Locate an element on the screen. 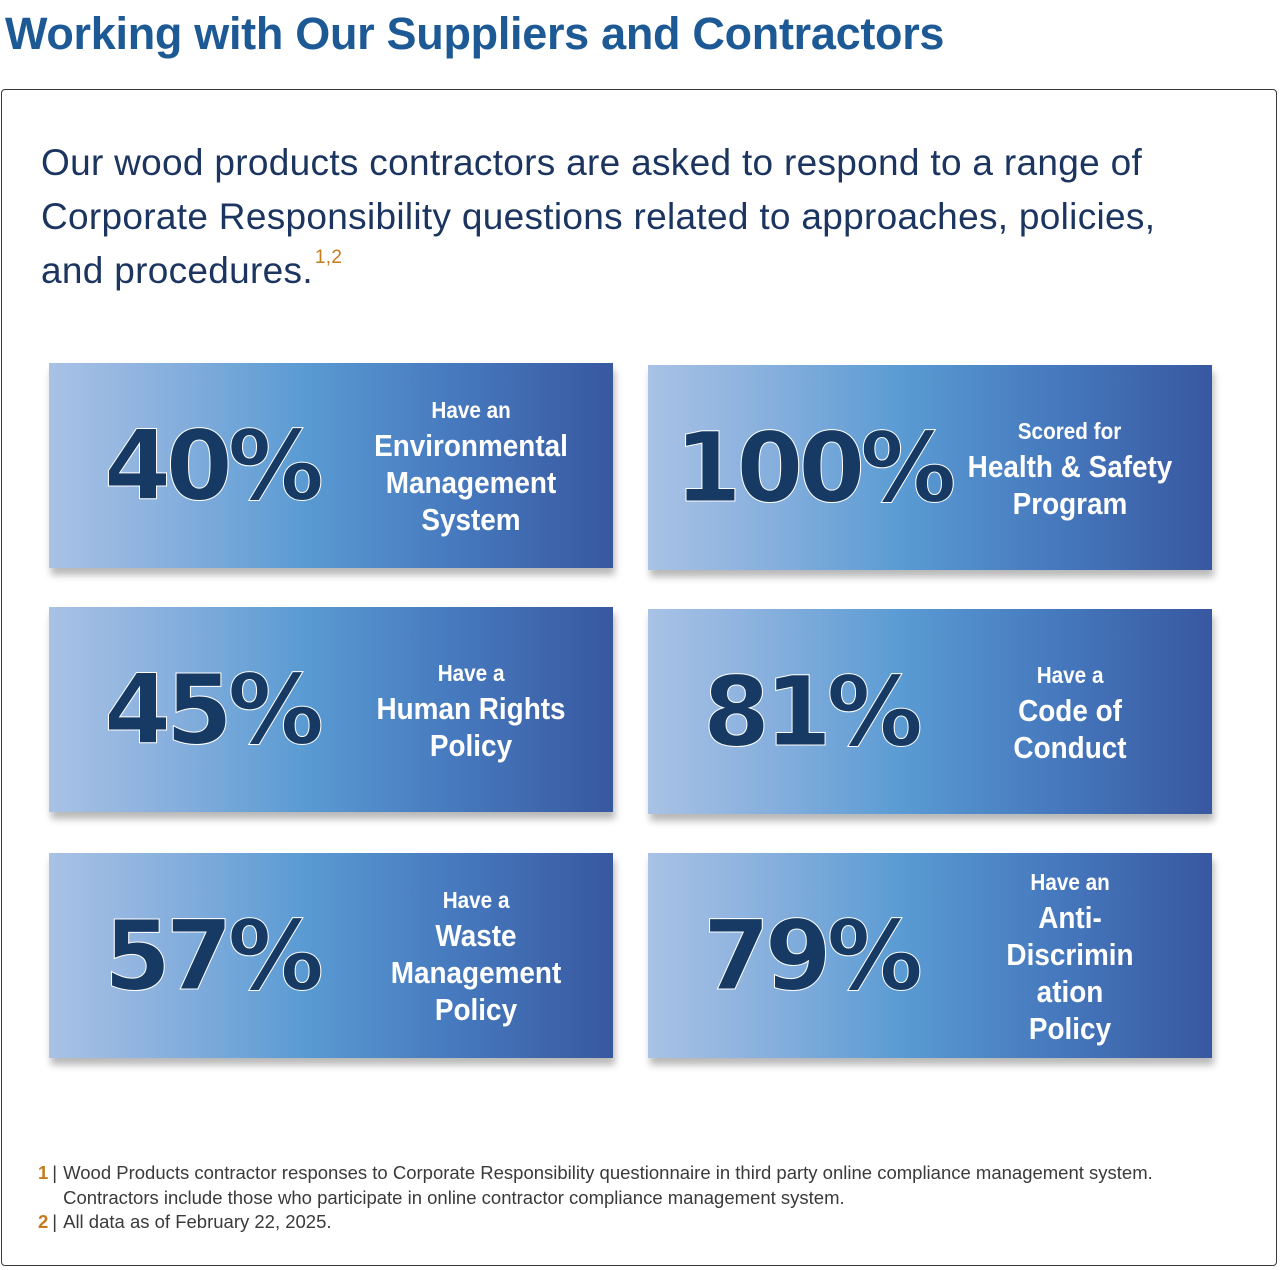 This screenshot has height=1270, width=1280. footnote: 2 | All data as of February 22, 2025. is located at coordinates (648, 1222).